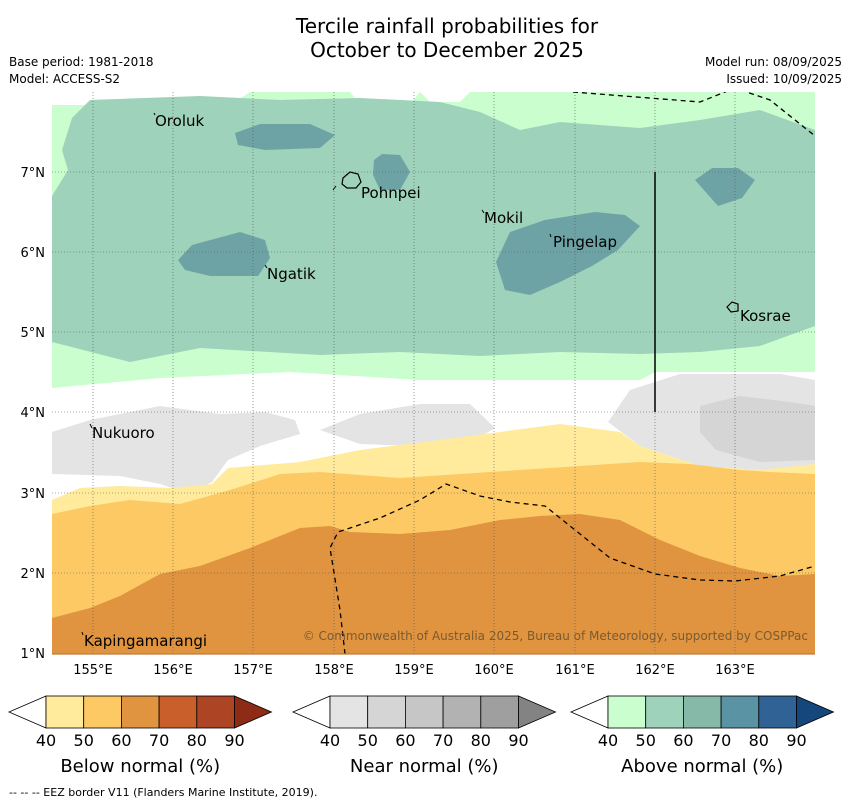 The image size is (850, 804). Describe the element at coordinates (33, 494) in the screenshot. I see `lat-label-3: 3°N` at that location.